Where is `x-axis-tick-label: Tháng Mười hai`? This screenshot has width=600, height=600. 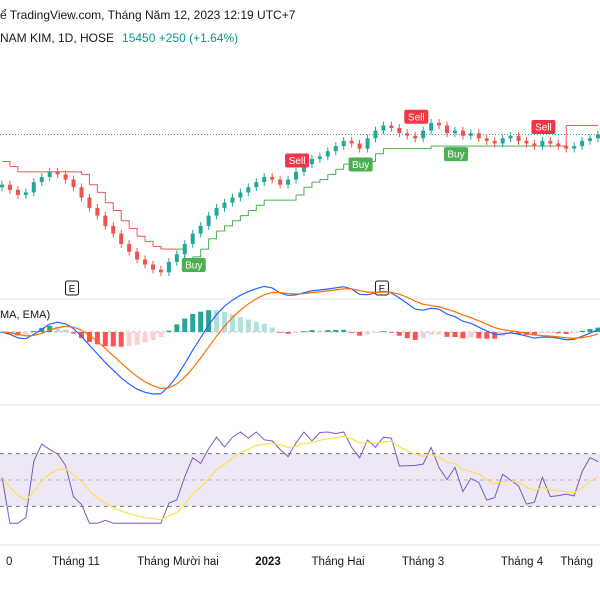
x-axis-tick-label: Tháng Mười hai is located at coordinates (178, 562).